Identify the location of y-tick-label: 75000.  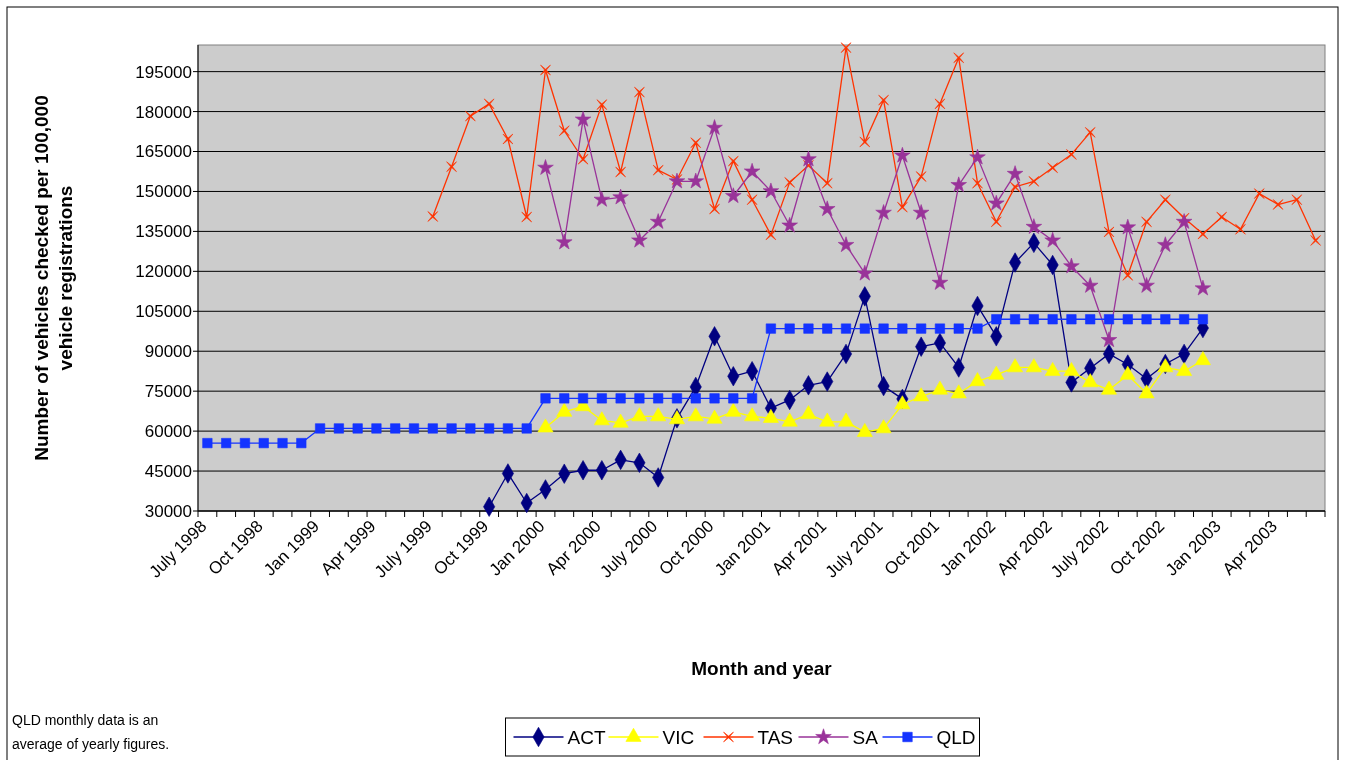
(168, 392).